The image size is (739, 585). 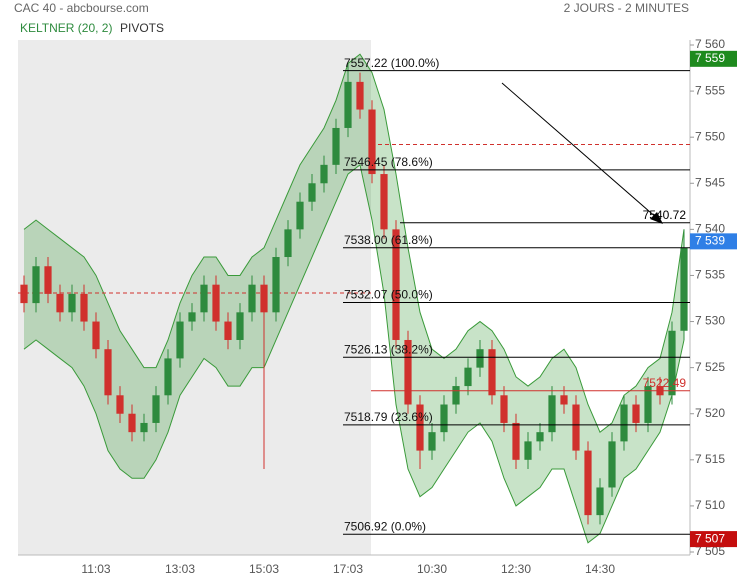 I want to click on x-tick-label: 14:30, so click(x=600, y=569).